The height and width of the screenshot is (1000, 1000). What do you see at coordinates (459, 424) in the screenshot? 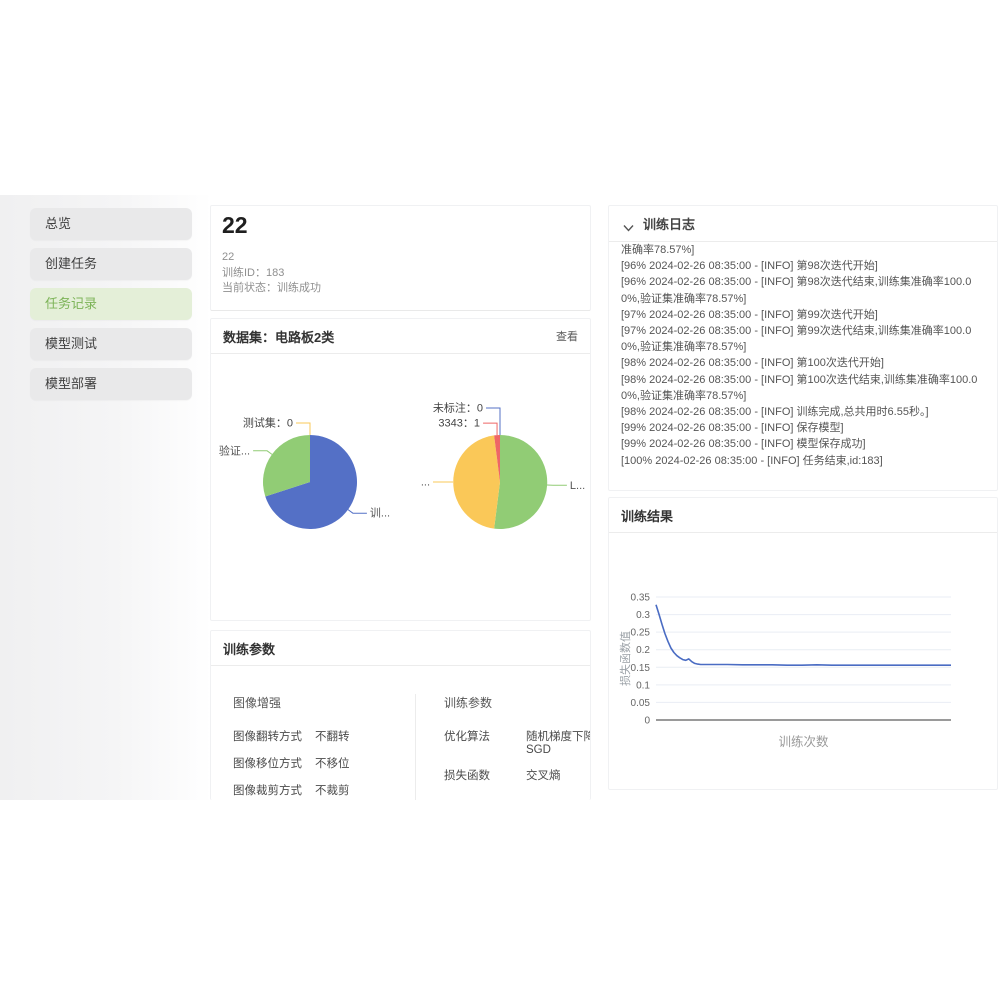
I see `svg-text: 3343：1` at bounding box center [459, 424].